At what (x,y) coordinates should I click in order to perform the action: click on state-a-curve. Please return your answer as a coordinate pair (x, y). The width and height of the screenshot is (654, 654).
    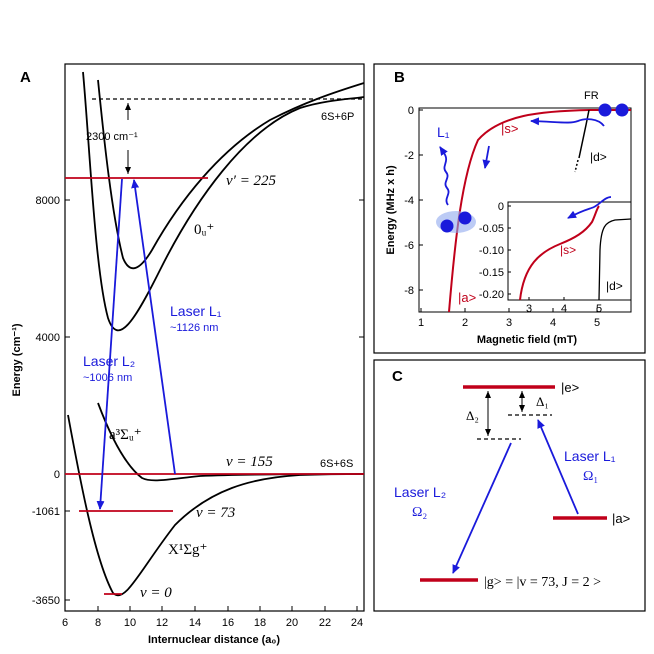
    Looking at the image, I should click on (539, 211).